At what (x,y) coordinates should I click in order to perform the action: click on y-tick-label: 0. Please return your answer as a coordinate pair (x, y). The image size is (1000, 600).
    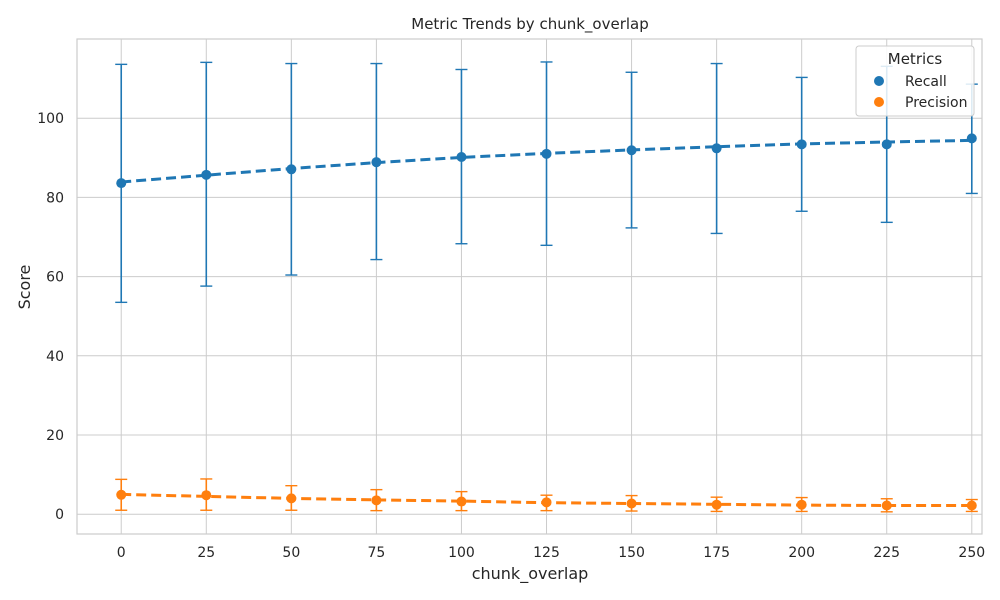
    Looking at the image, I should click on (59, 515).